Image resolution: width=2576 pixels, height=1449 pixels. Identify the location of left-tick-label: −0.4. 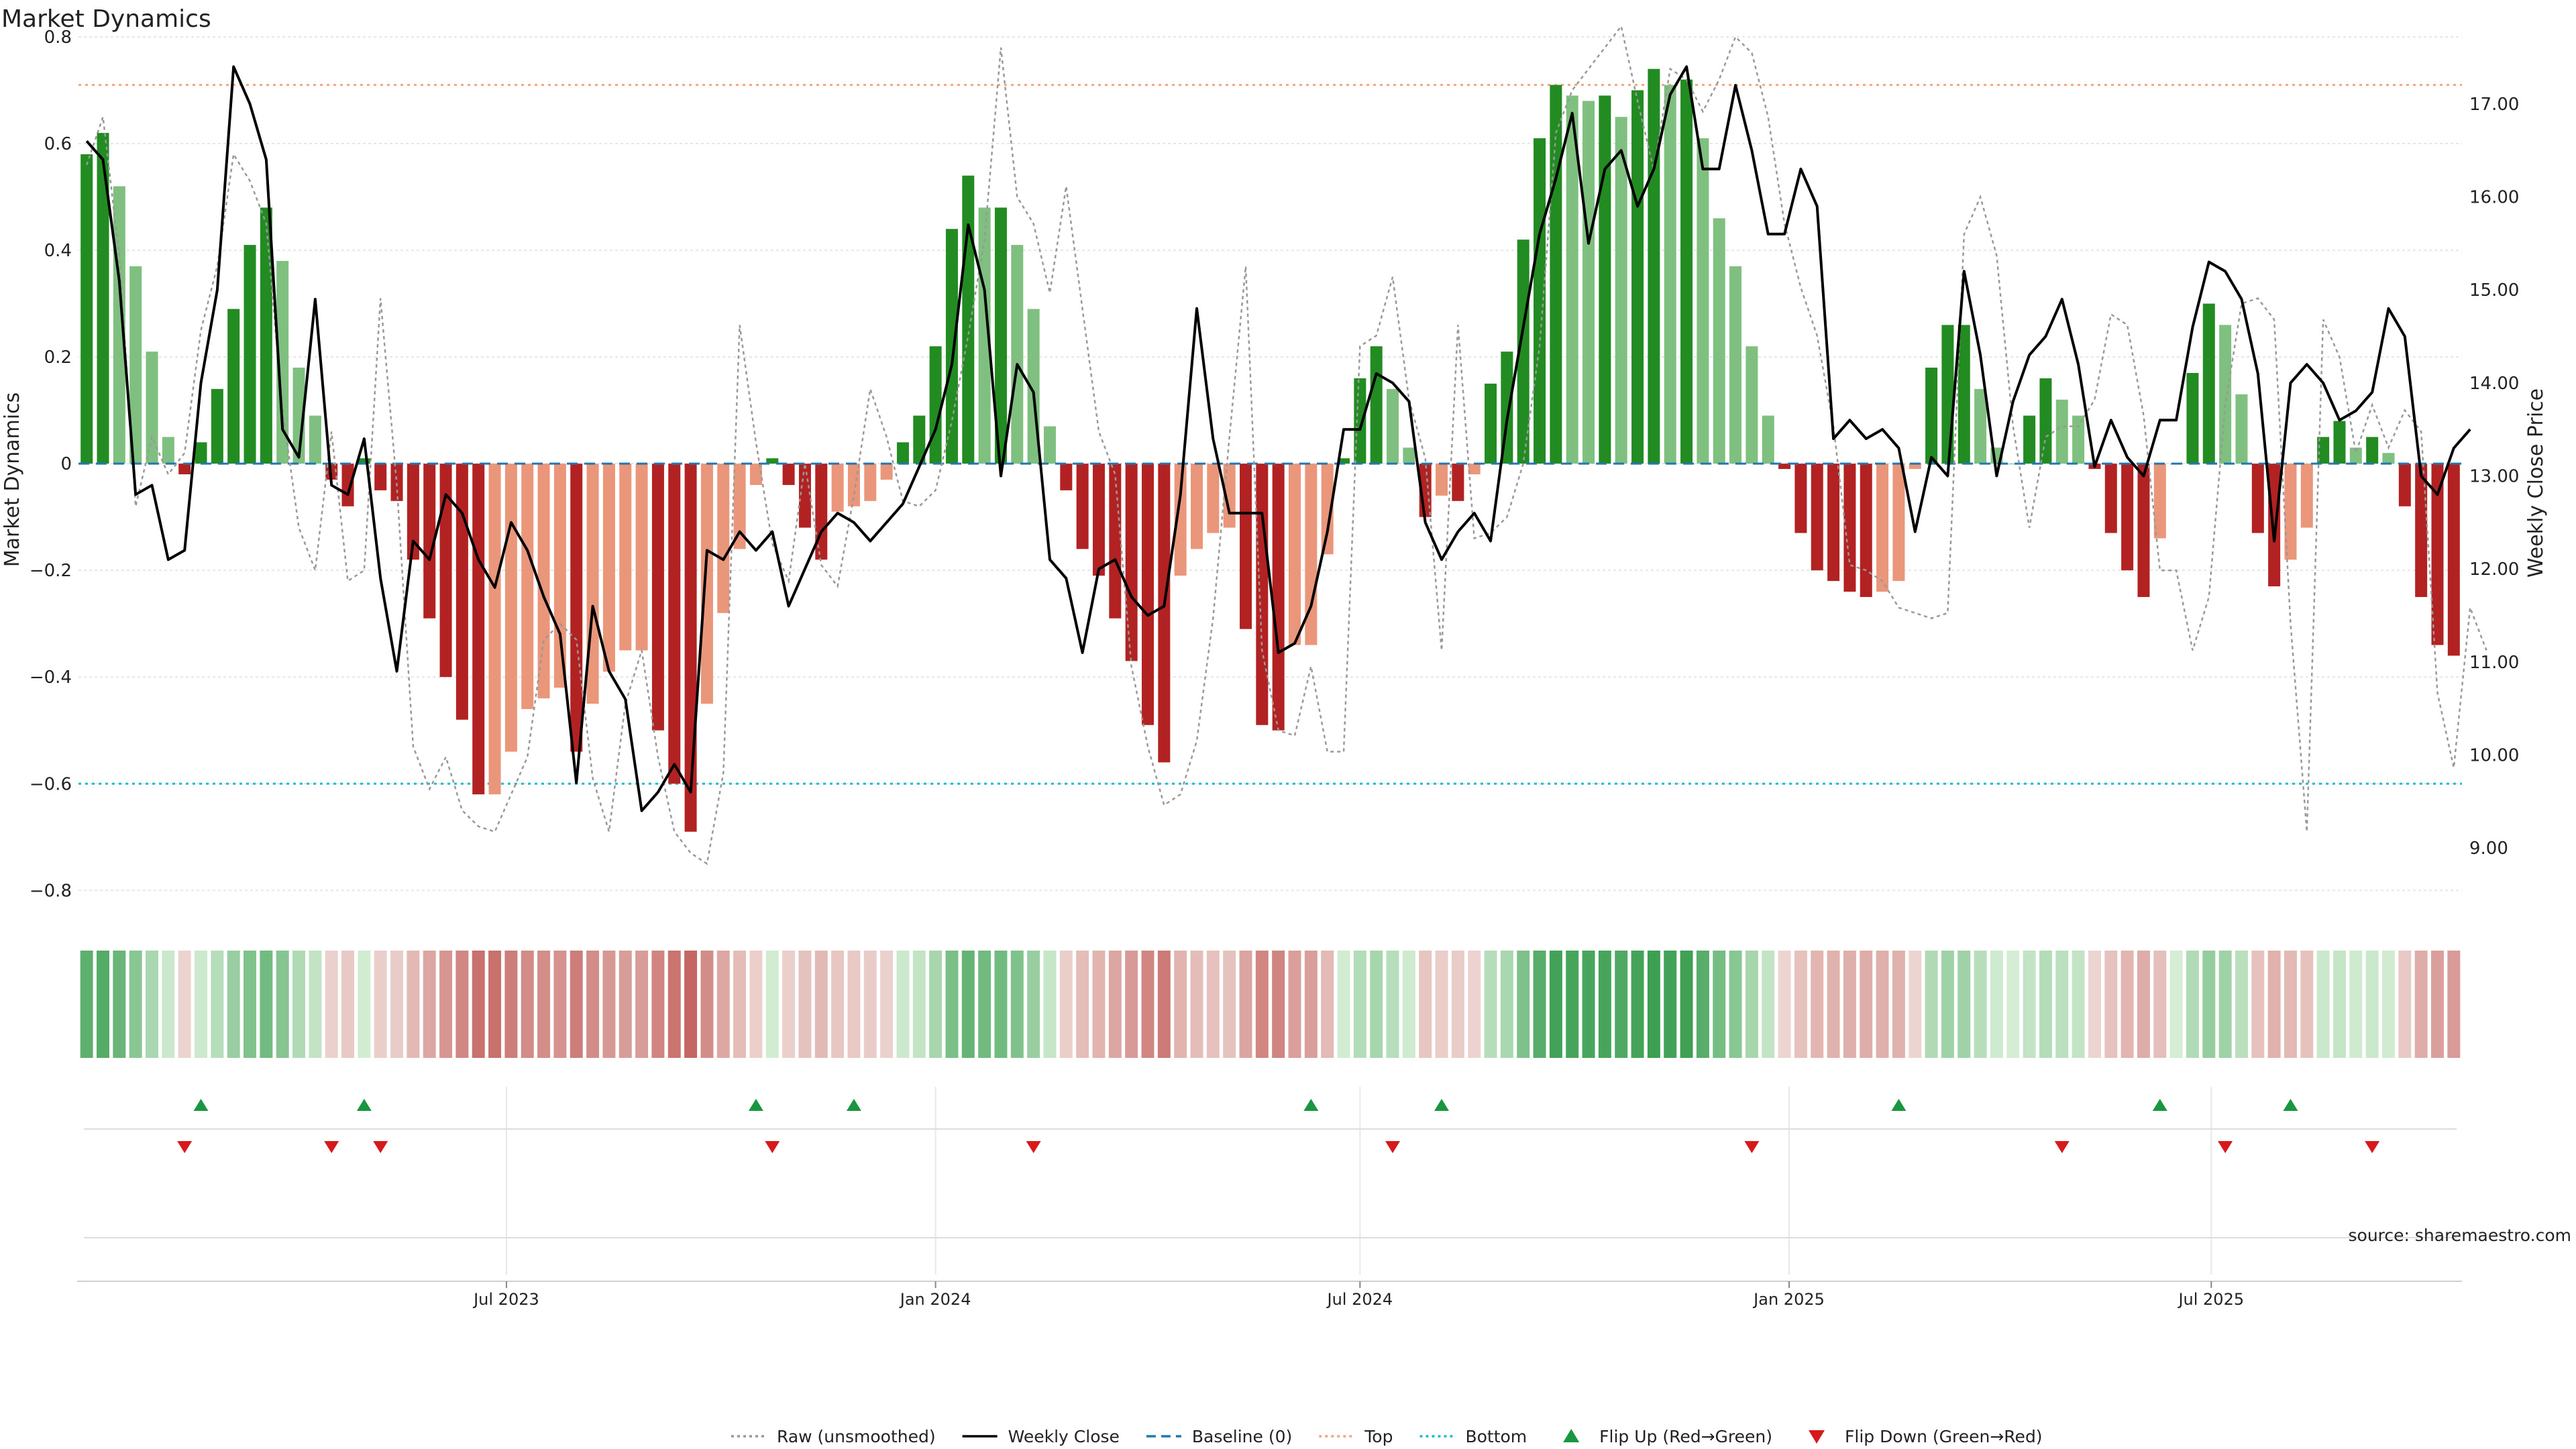
(51, 677).